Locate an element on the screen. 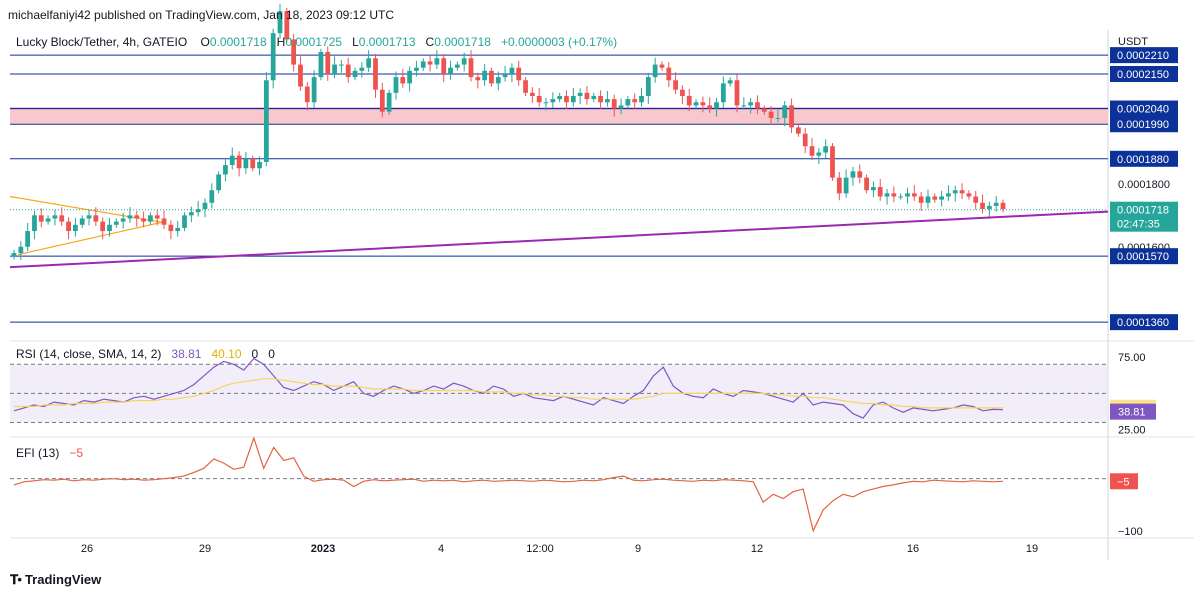  rsi-legend-value: 38.81 is located at coordinates (186, 354).